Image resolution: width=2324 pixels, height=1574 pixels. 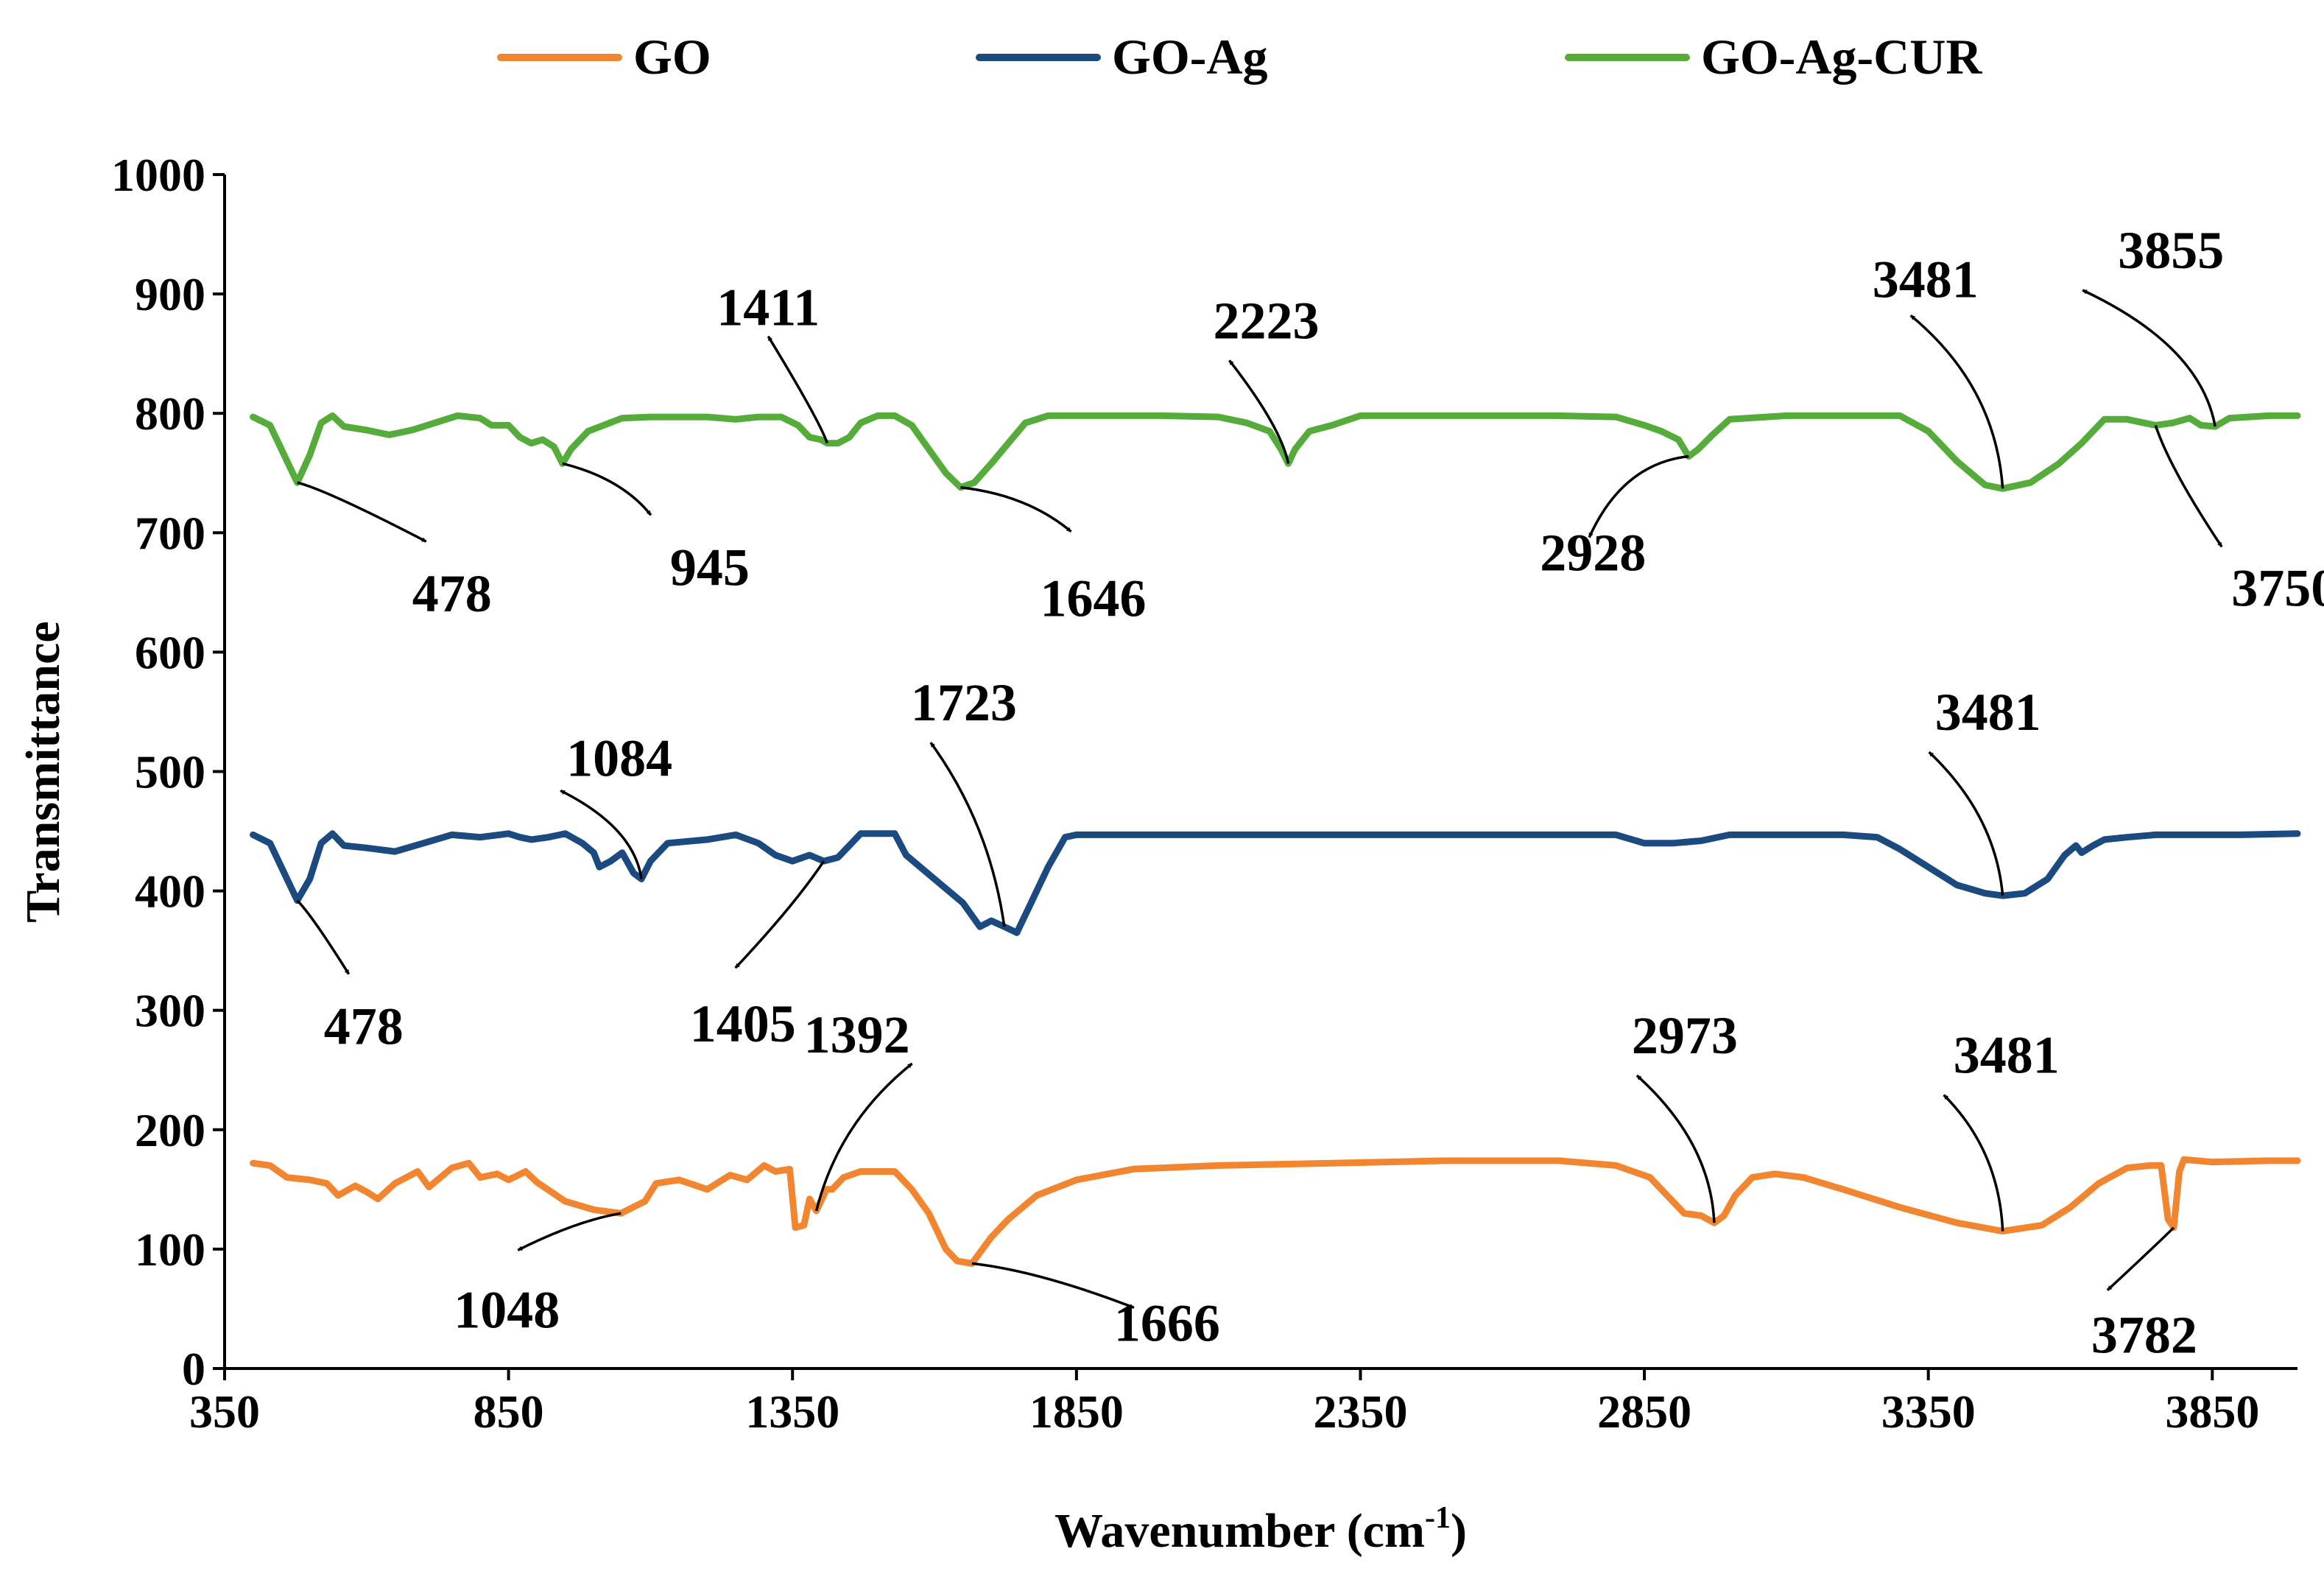 I want to click on y-tick-label: 400, so click(x=170, y=891).